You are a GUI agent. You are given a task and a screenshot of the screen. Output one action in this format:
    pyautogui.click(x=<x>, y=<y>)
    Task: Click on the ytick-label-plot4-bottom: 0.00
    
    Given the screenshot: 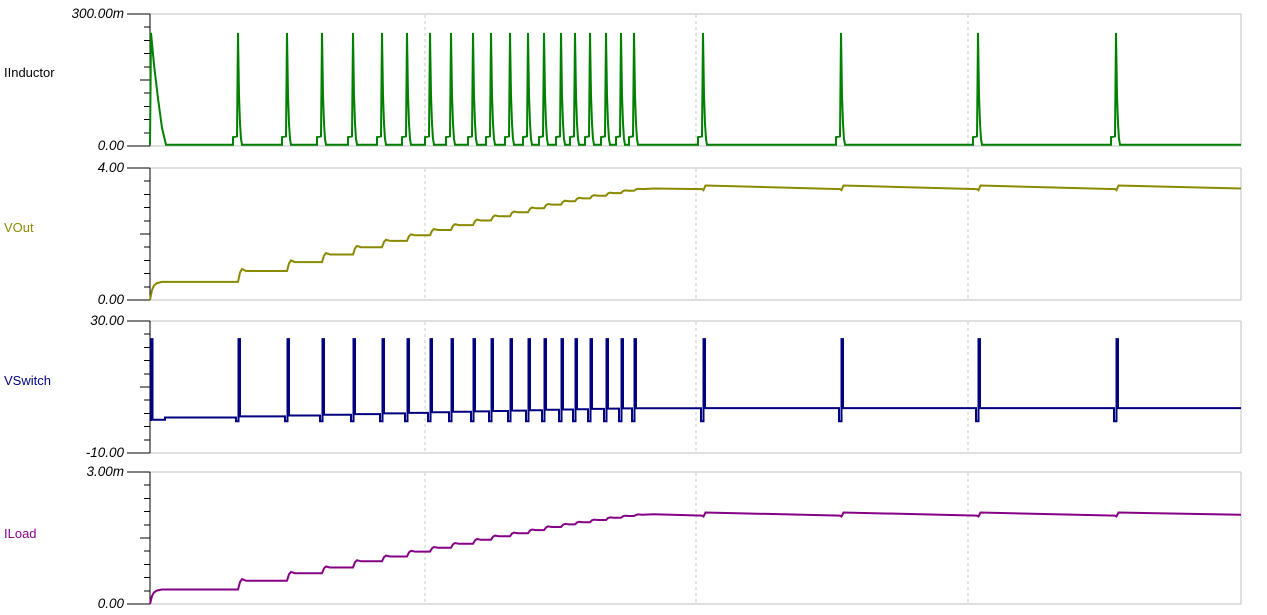 What is the action you would take?
    pyautogui.click(x=110, y=603)
    